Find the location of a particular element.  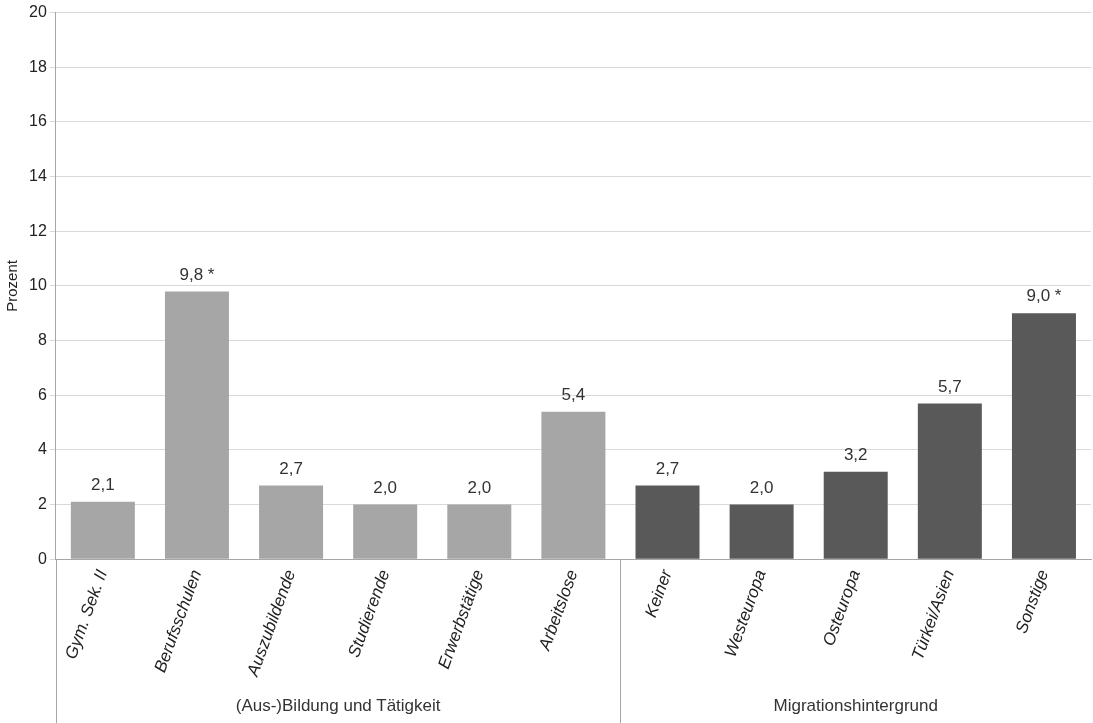

data-label: 5,7 is located at coordinates (950, 386).